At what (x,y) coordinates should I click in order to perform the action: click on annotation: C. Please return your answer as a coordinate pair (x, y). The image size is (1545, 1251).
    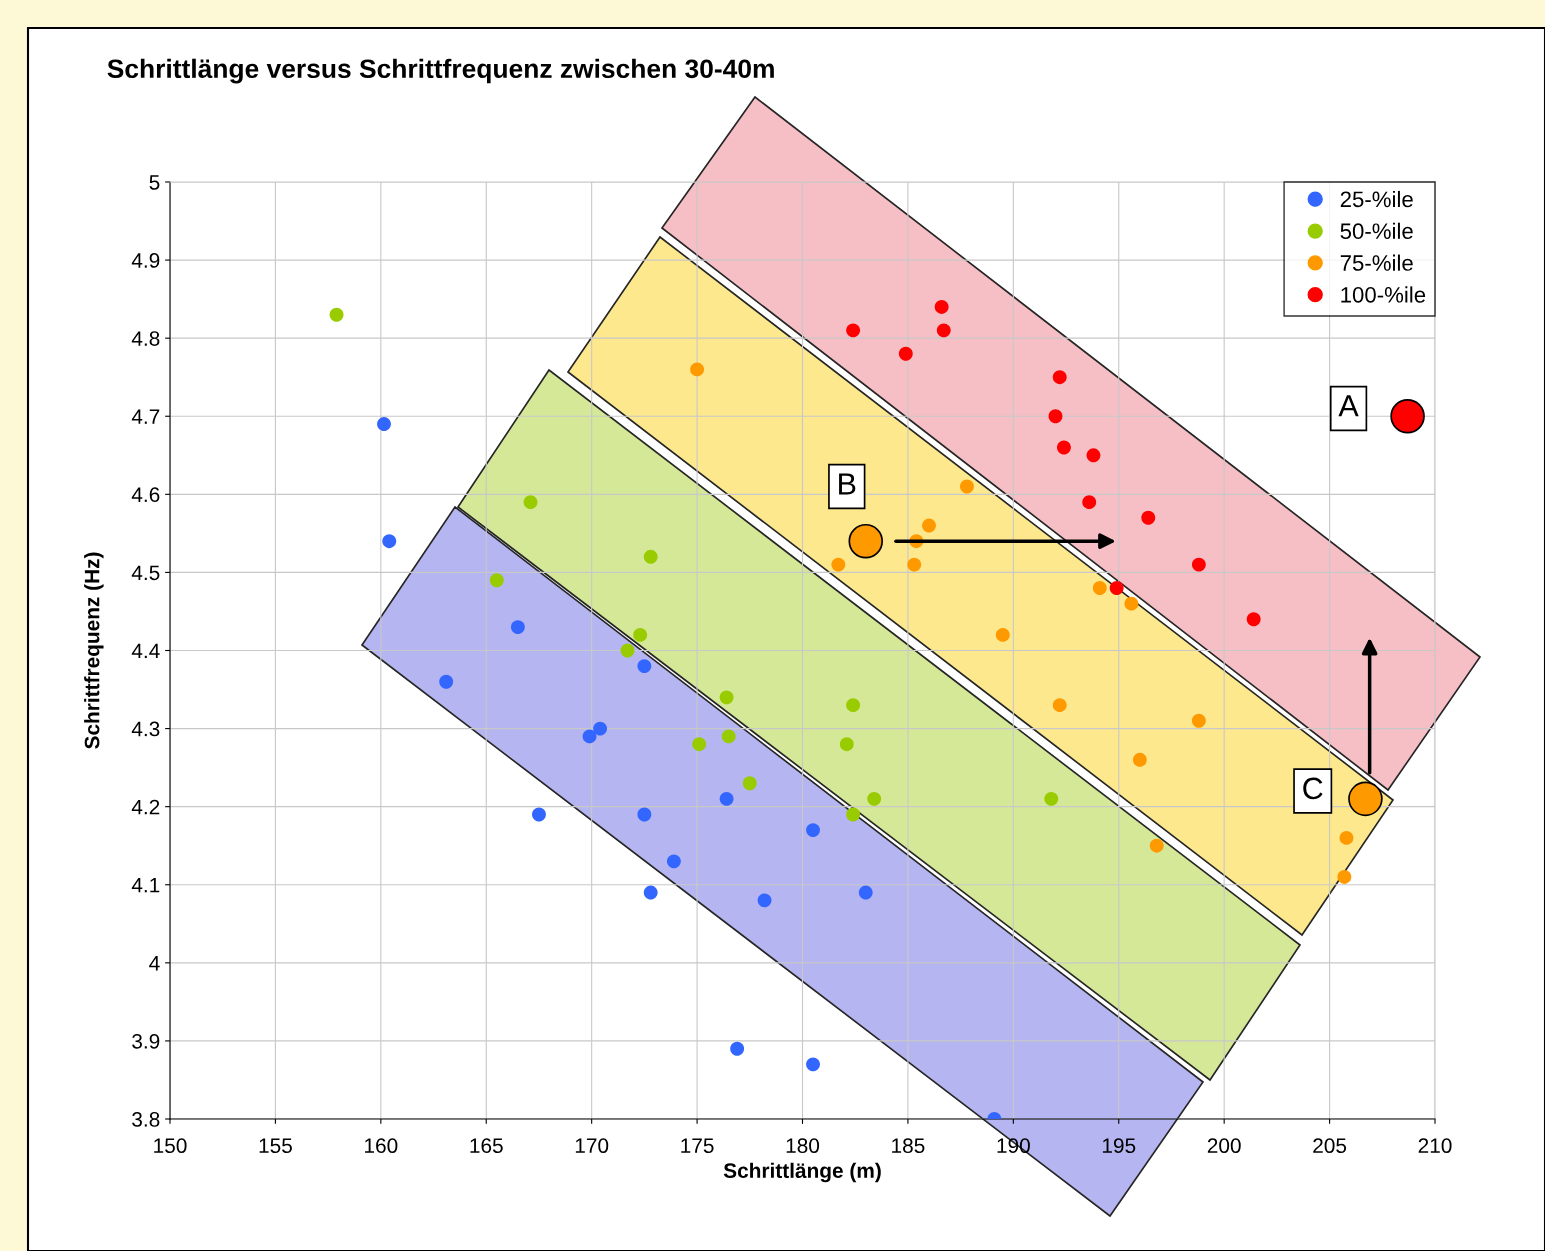
    Looking at the image, I should click on (1313, 788).